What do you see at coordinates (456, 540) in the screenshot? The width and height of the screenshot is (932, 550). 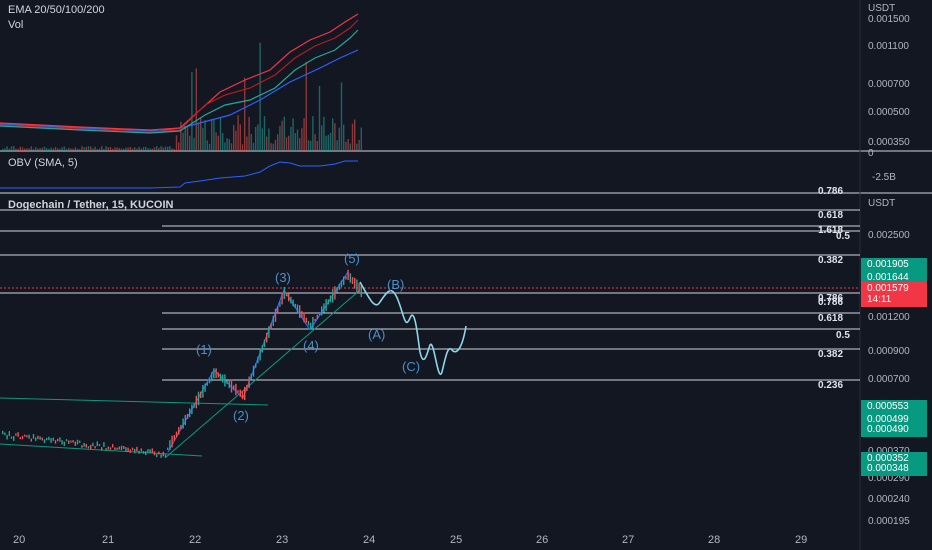 I see `x-axis-label: 25` at bounding box center [456, 540].